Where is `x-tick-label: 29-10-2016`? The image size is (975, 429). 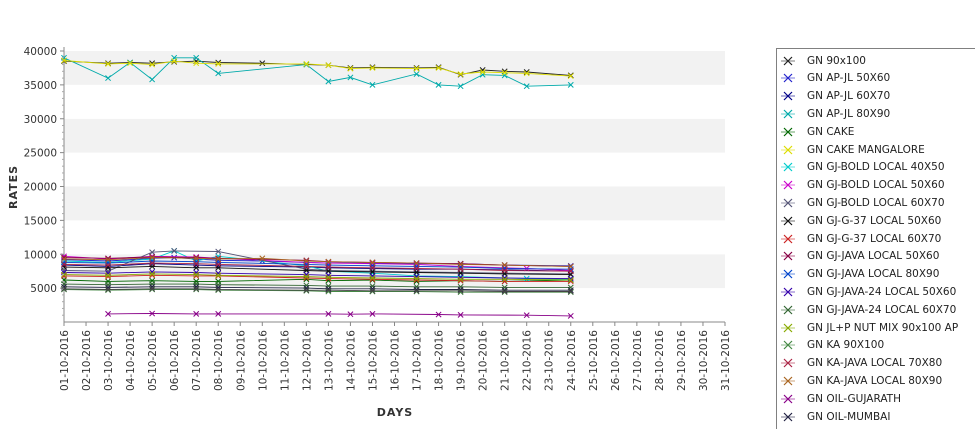 x-tick-label: 29-10-2016 is located at coordinates (682, 360).